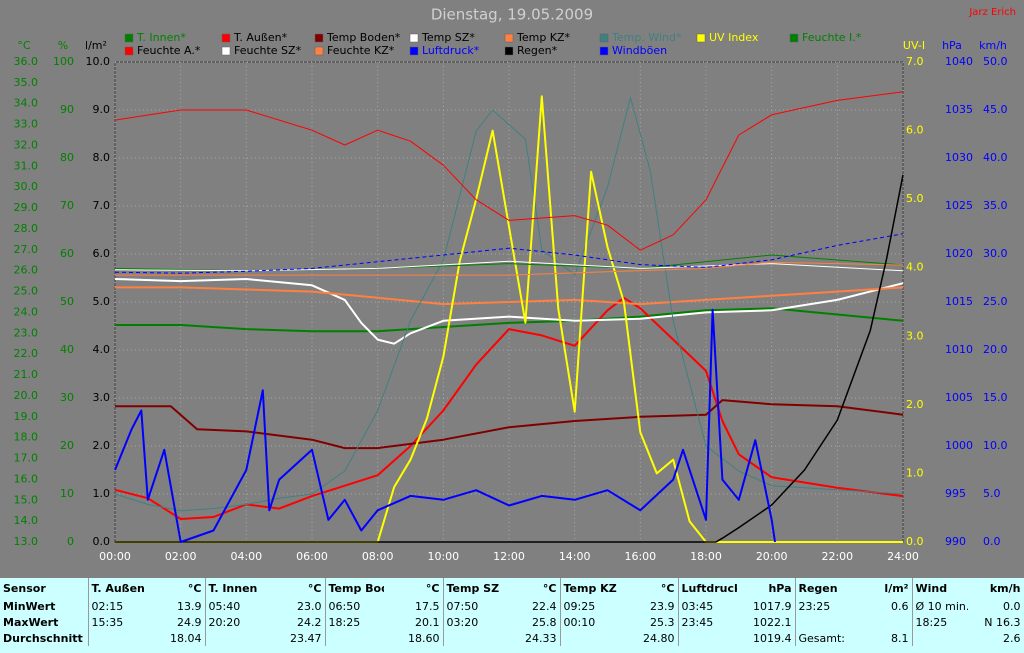 The image size is (1024, 653). Describe the element at coordinates (914, 45) in the screenshot. I see `axis-label: UV-I` at that location.